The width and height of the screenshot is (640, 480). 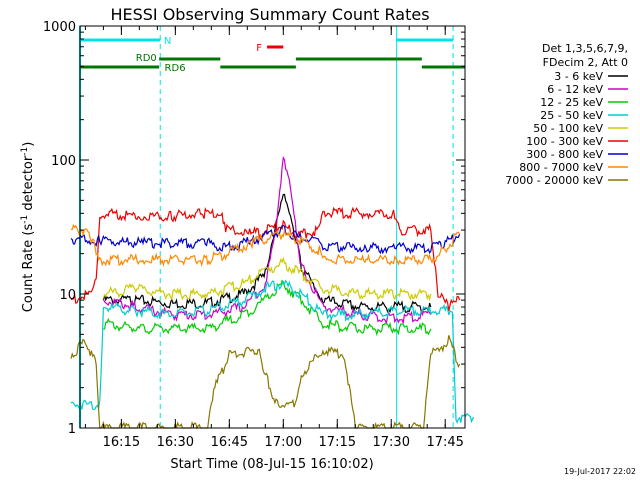 I want to click on legend-label: 300 - 800 keV, so click(x=564, y=154).